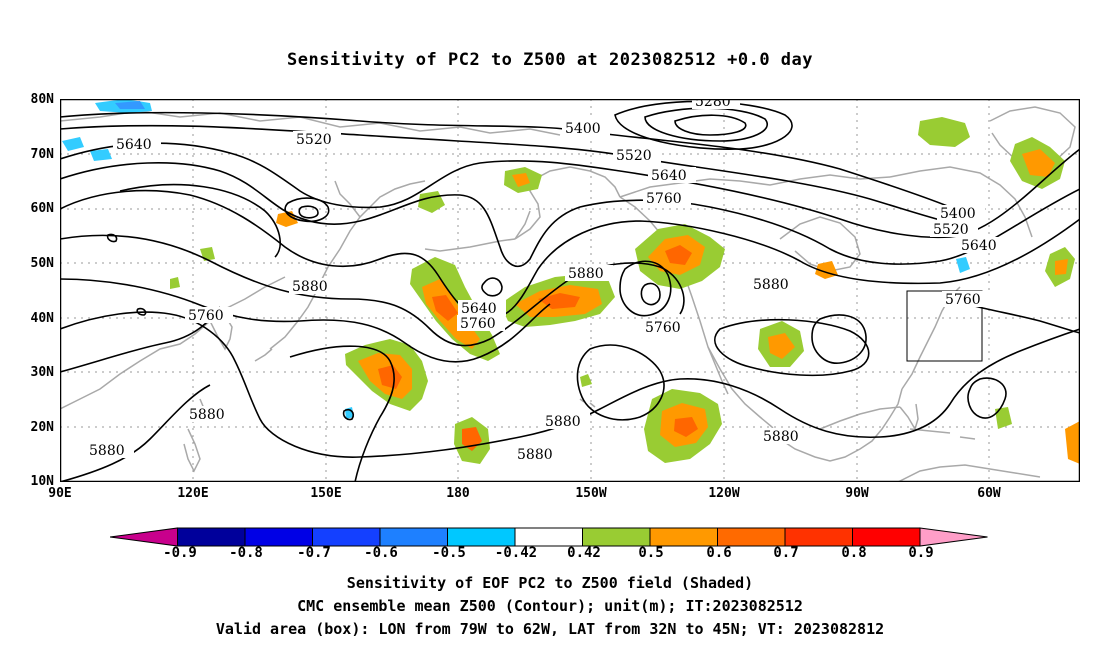 The image size is (1100, 650). Describe the element at coordinates (664, 199) in the screenshot. I see `contour-label-5760-a: 5760` at that location.